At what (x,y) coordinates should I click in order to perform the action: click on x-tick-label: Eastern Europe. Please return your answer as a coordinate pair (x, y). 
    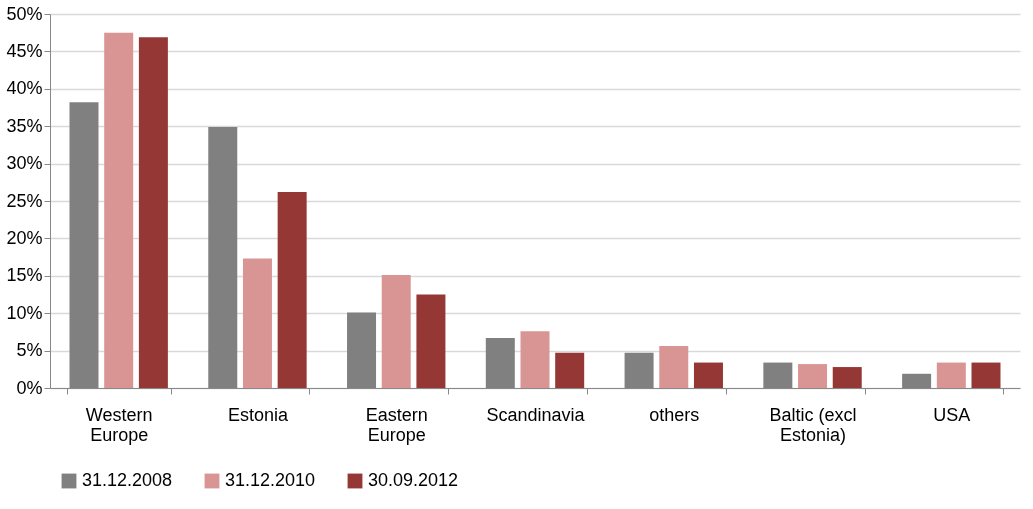
    Looking at the image, I should click on (396, 424).